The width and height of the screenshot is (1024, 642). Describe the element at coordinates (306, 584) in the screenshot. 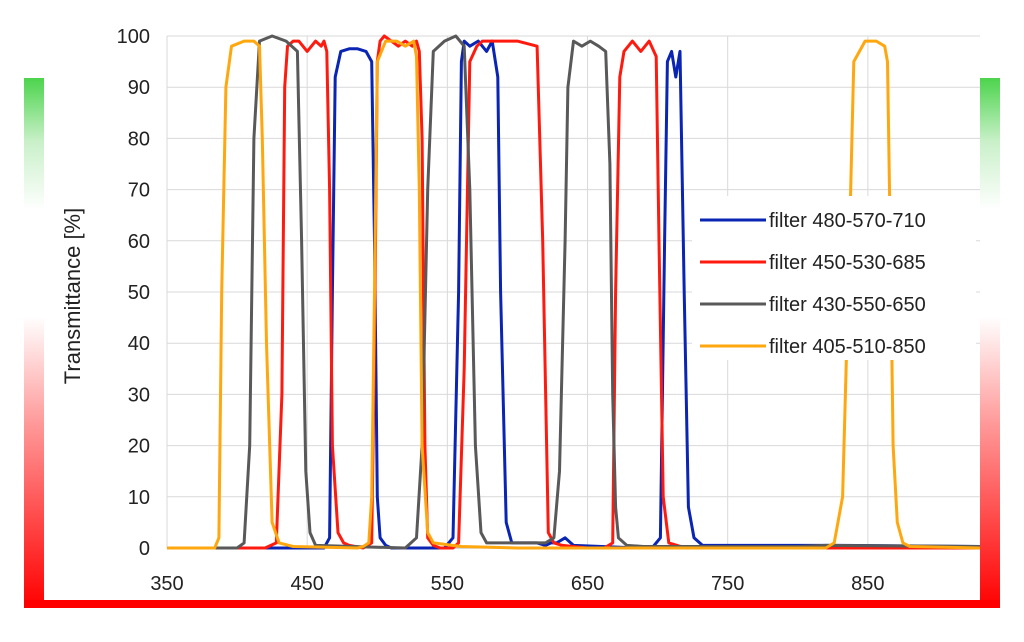

I see `x-tick-label: 450` at that location.